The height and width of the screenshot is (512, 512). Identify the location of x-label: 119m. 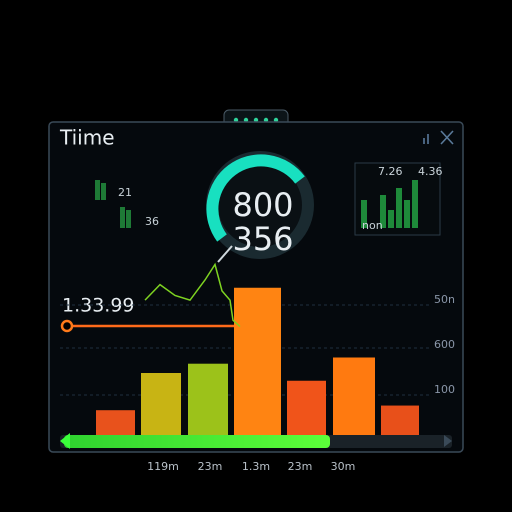
(163, 466).